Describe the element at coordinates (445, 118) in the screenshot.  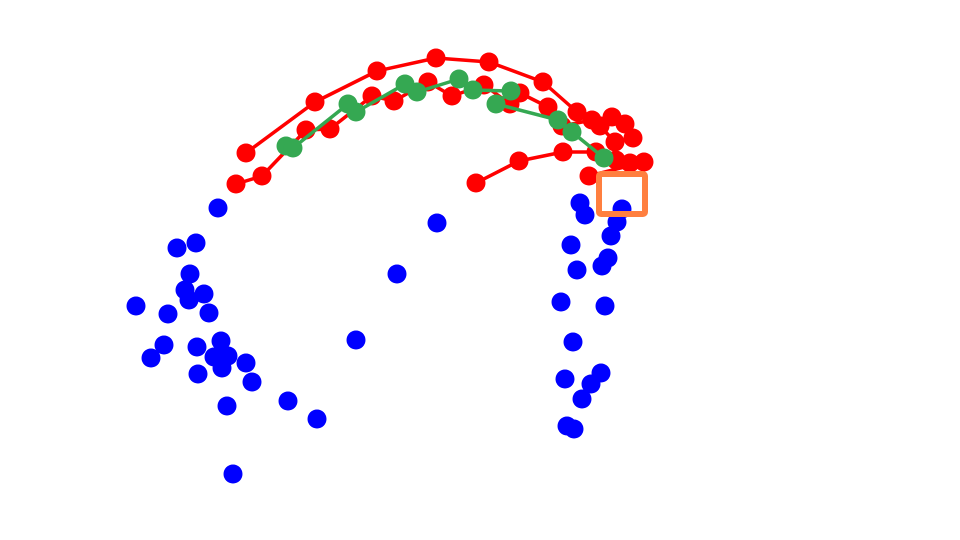
I see `predicted-path-markers` at that location.